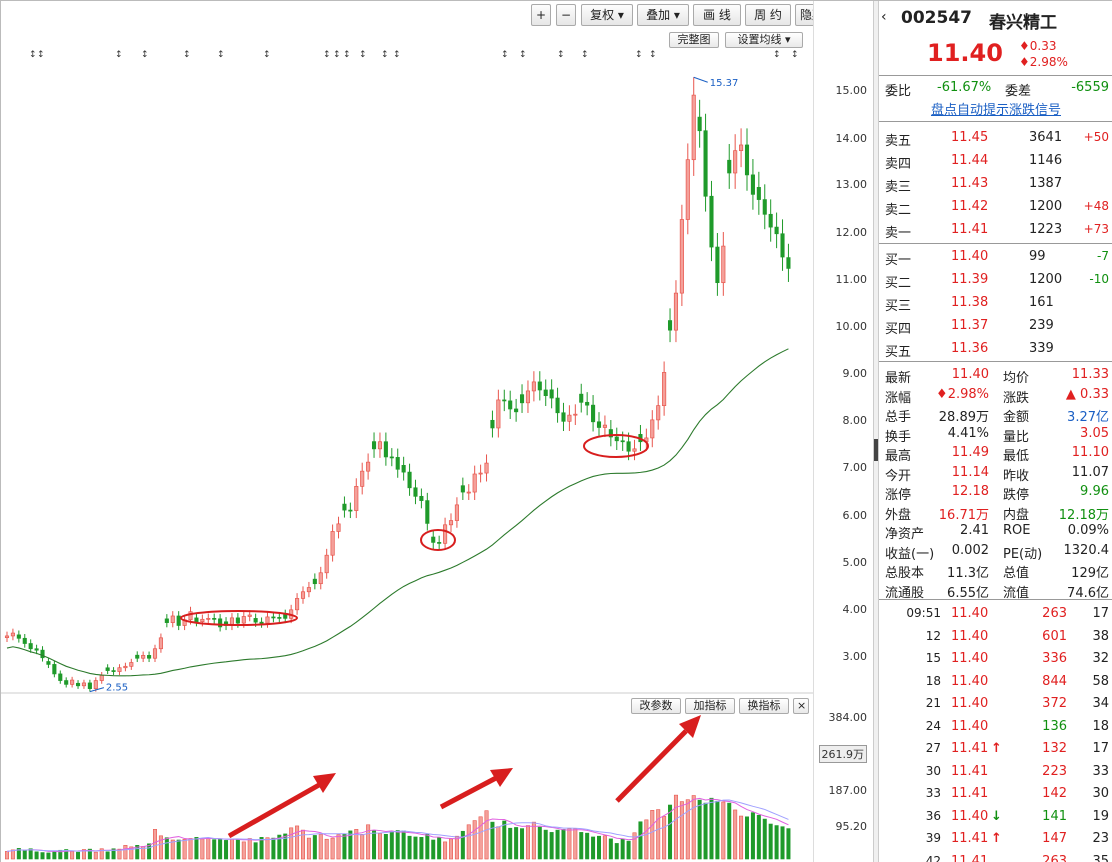 The width and height of the screenshot is (1112, 862). What do you see at coordinates (898, 437) in the screenshot?
I see `stat-label: 换手` at bounding box center [898, 437].